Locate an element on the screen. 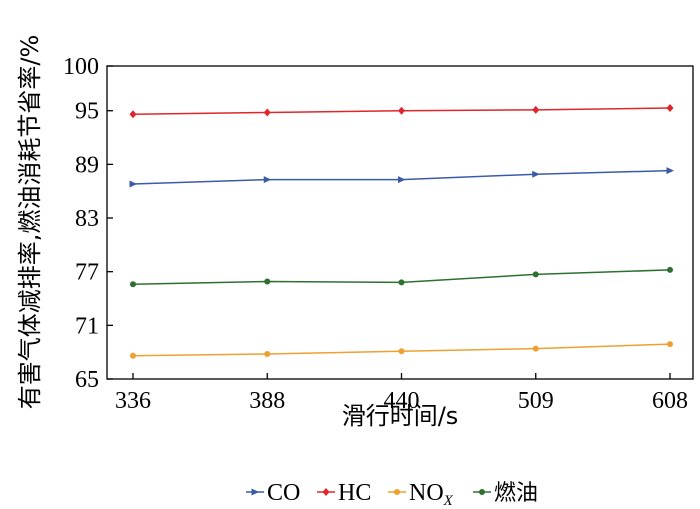  y-axis: 65 71 77 83 89 95 100 is located at coordinates (88, 223).